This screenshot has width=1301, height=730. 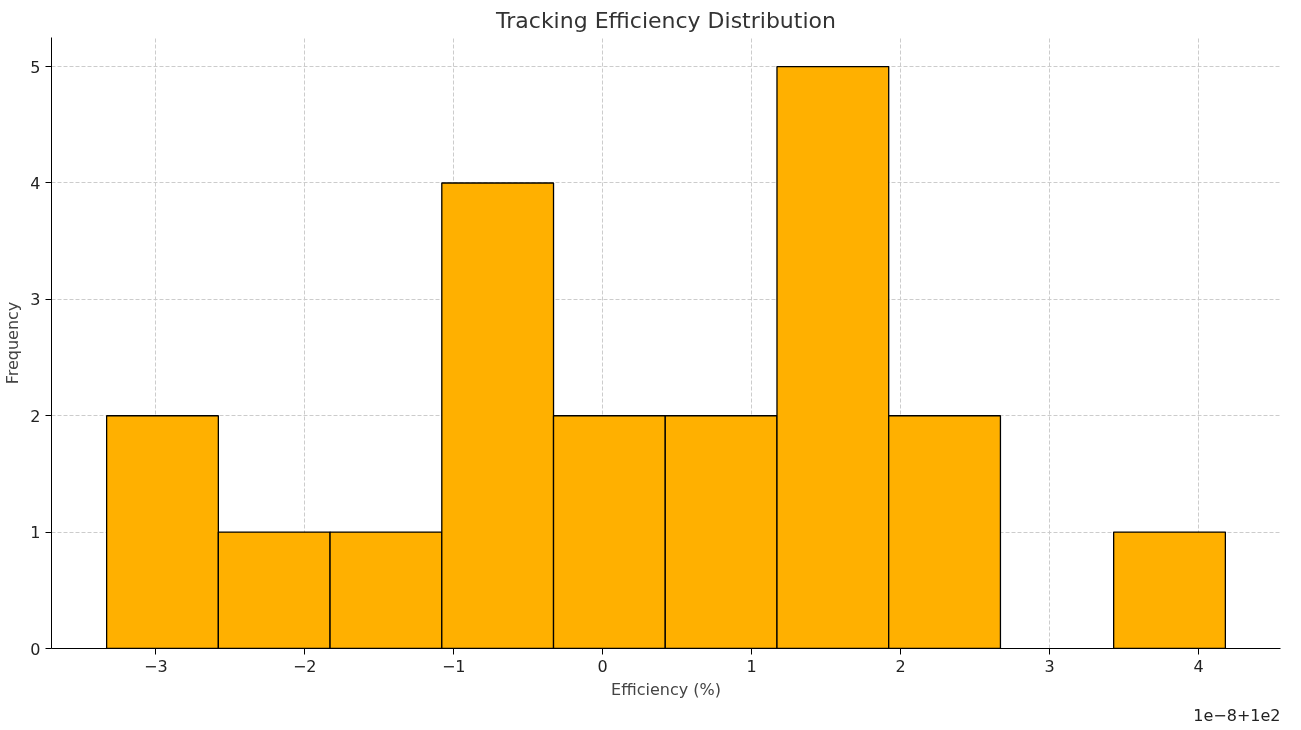 I want to click on y-tick-label: 4, so click(x=35, y=183).